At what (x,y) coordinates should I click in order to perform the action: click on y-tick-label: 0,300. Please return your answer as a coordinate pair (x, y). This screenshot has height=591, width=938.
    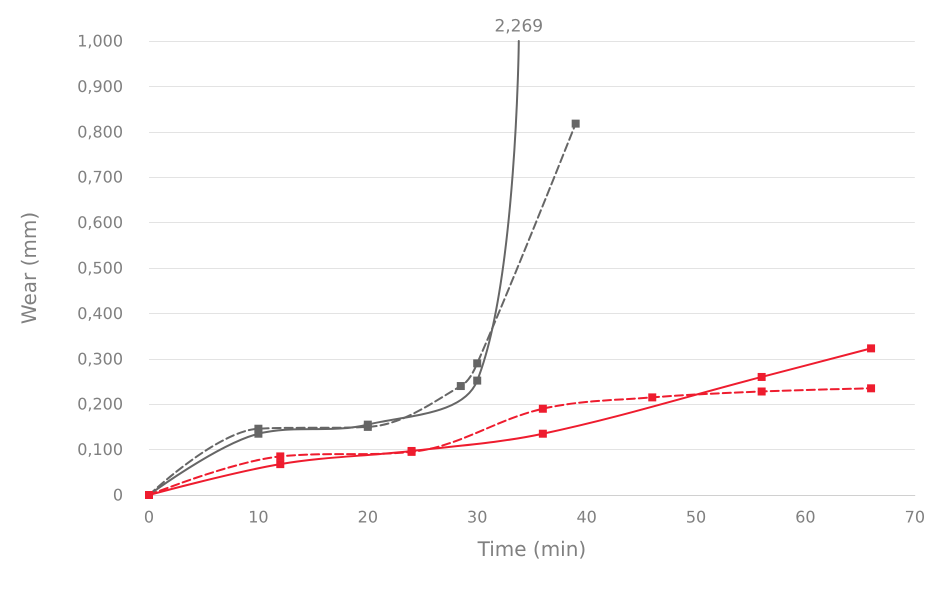
    Looking at the image, I should click on (100, 358).